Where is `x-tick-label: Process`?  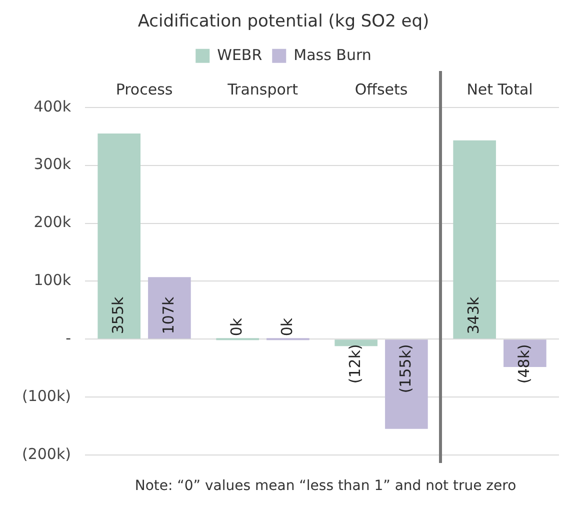 x-tick-label: Process is located at coordinates (144, 89).